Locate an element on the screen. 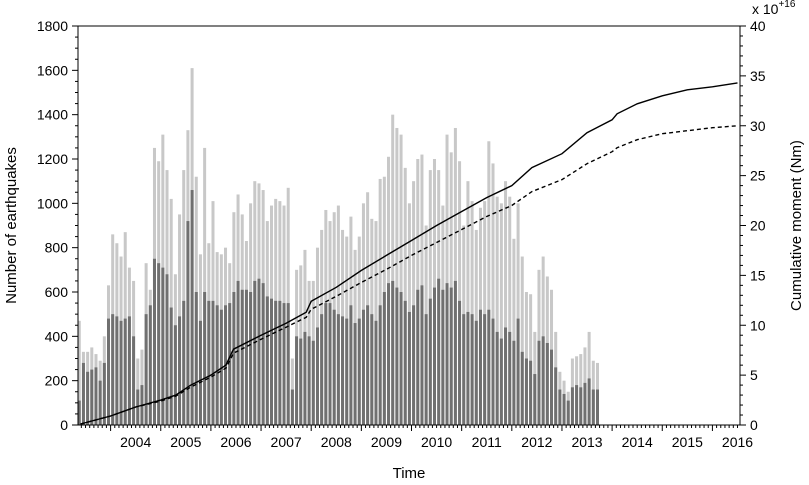 The height and width of the screenshot is (485, 809). right-axis-ticks: 0 5 10 15 20 25 30 35 40 is located at coordinates (753, 225).